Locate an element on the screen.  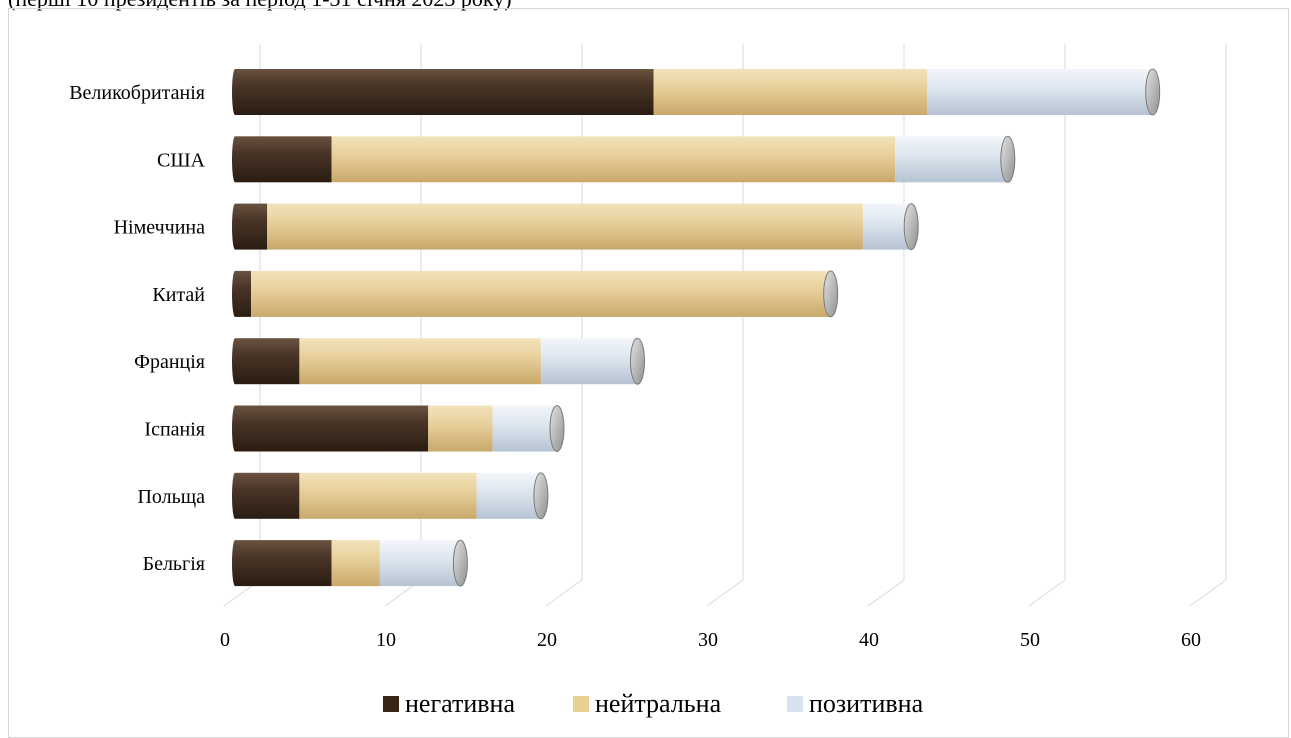
x-tick-label: 50 is located at coordinates (1030, 640).